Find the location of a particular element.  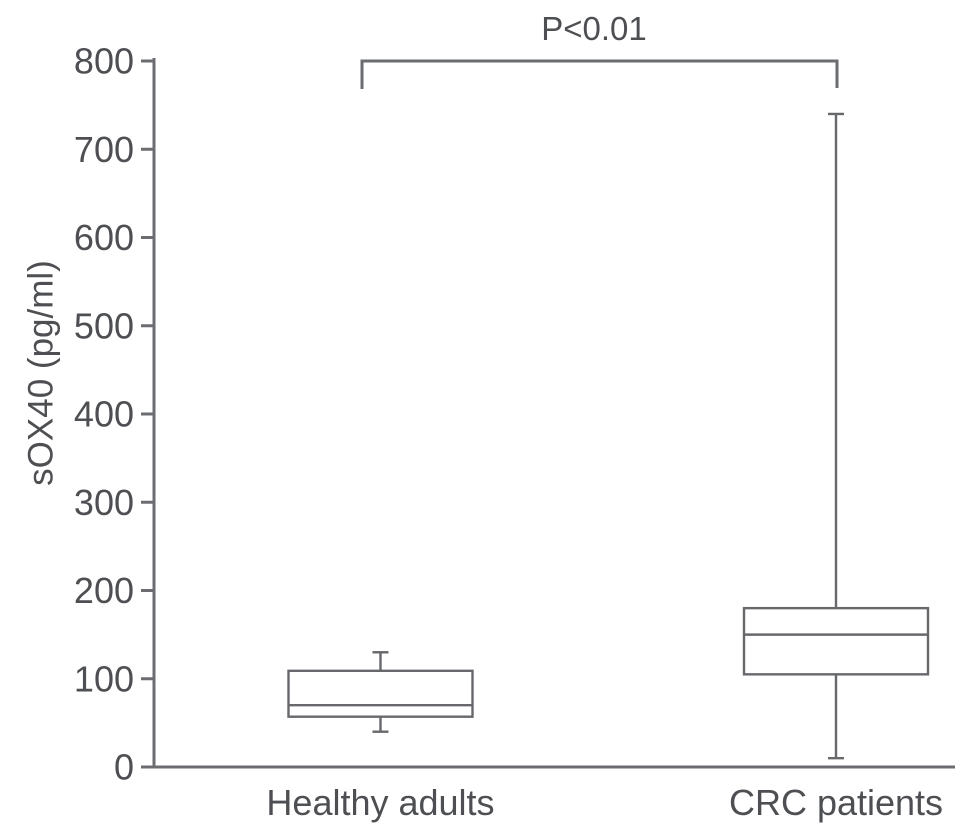

category-label: Healthy adults is located at coordinates (380, 802).